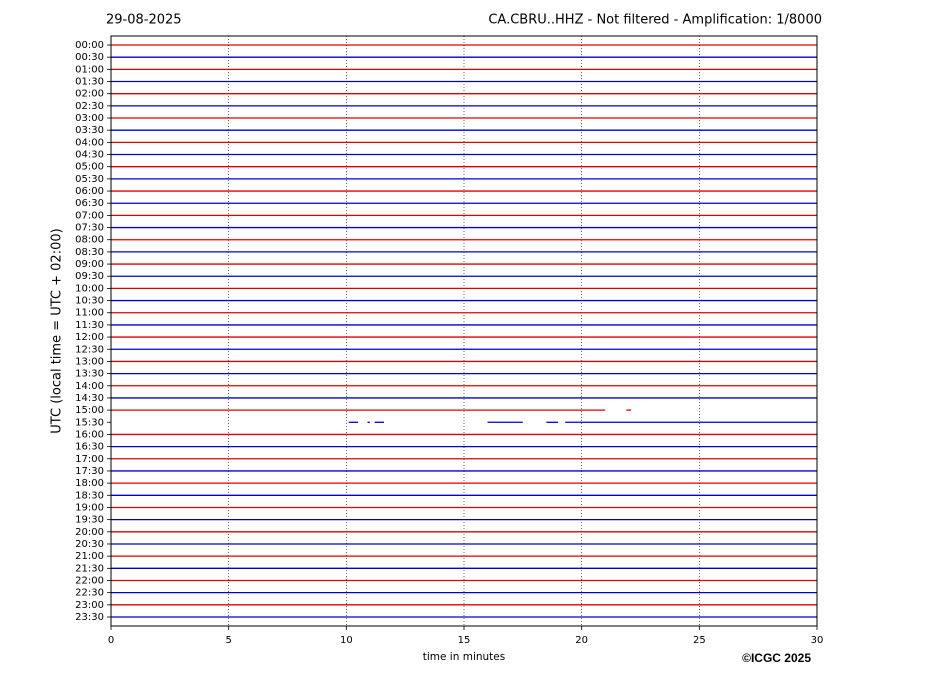 The width and height of the screenshot is (927, 696). I want to click on y-tick-label: 20:30, so click(89, 544).